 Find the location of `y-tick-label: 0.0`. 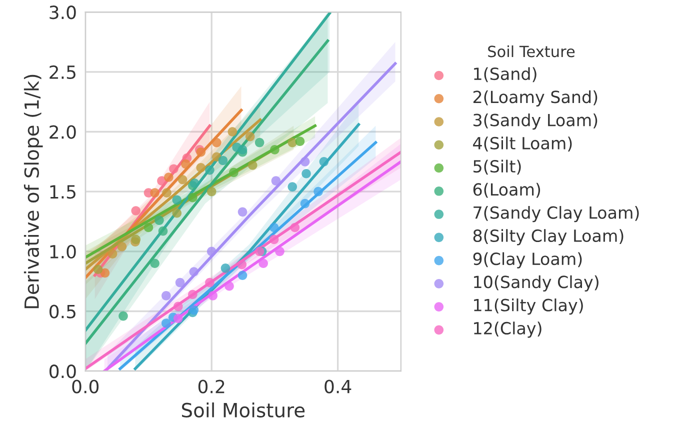

y-tick-label: 0.0 is located at coordinates (63, 371).